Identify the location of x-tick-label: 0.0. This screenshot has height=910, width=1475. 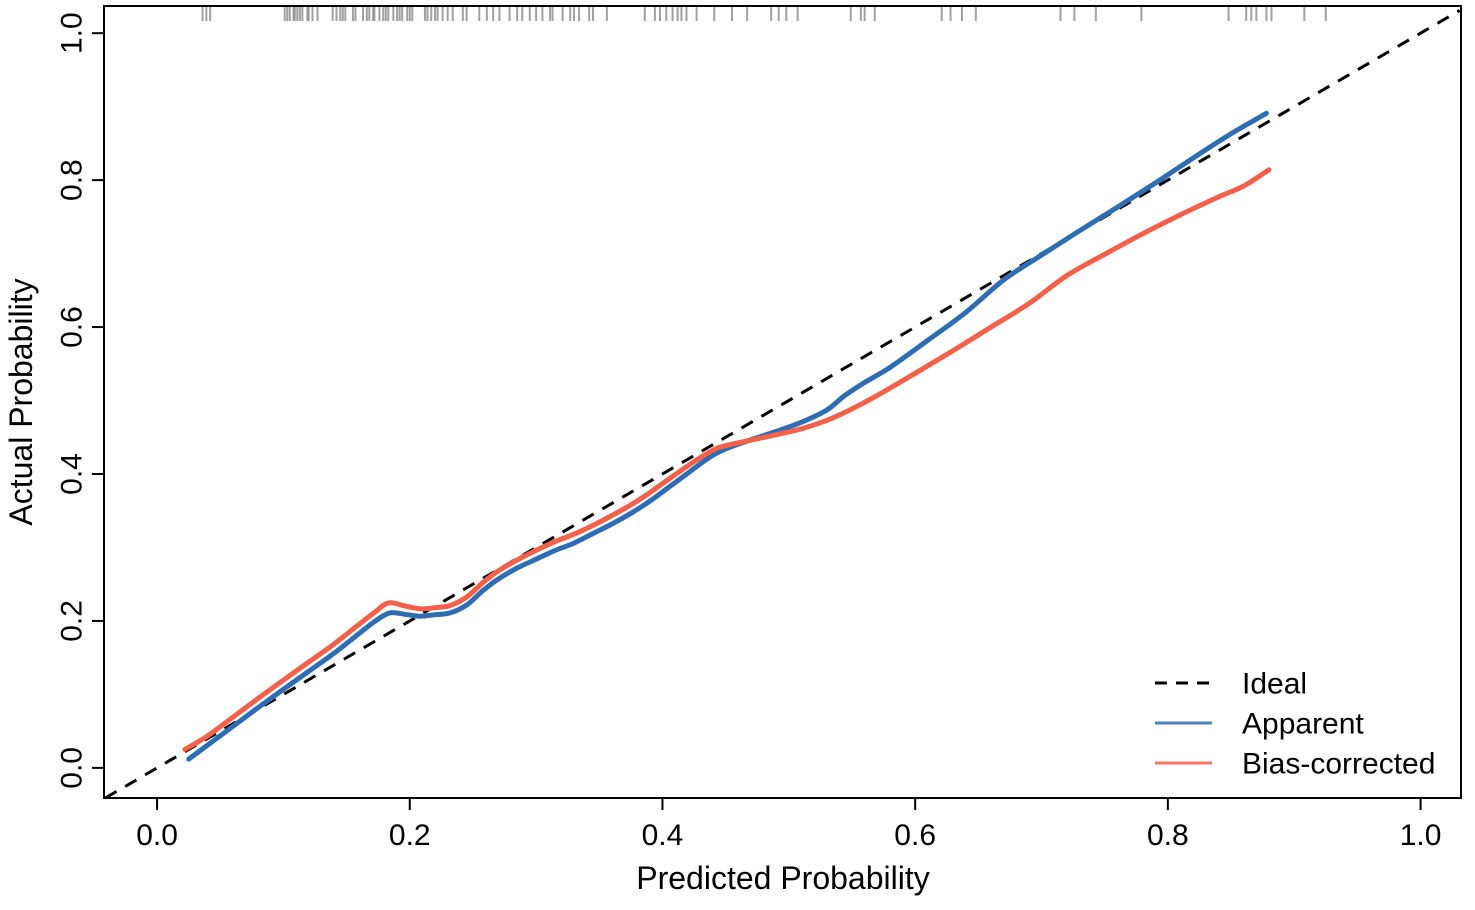
(157, 835).